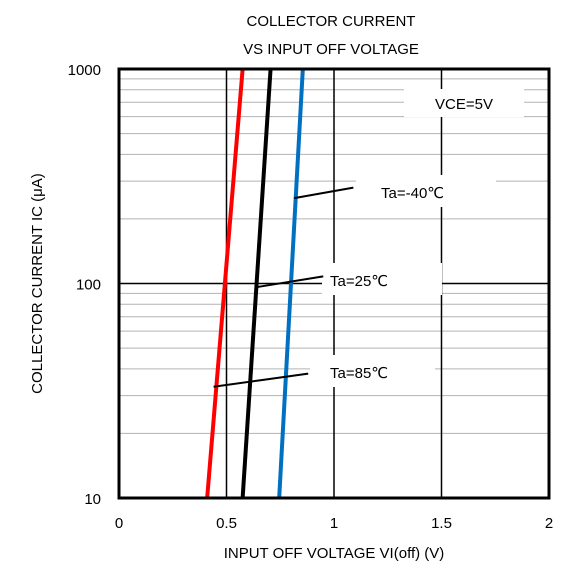 The height and width of the screenshot is (572, 564). Describe the element at coordinates (88, 285) in the screenshot. I see `y-tick-label: 100` at that location.